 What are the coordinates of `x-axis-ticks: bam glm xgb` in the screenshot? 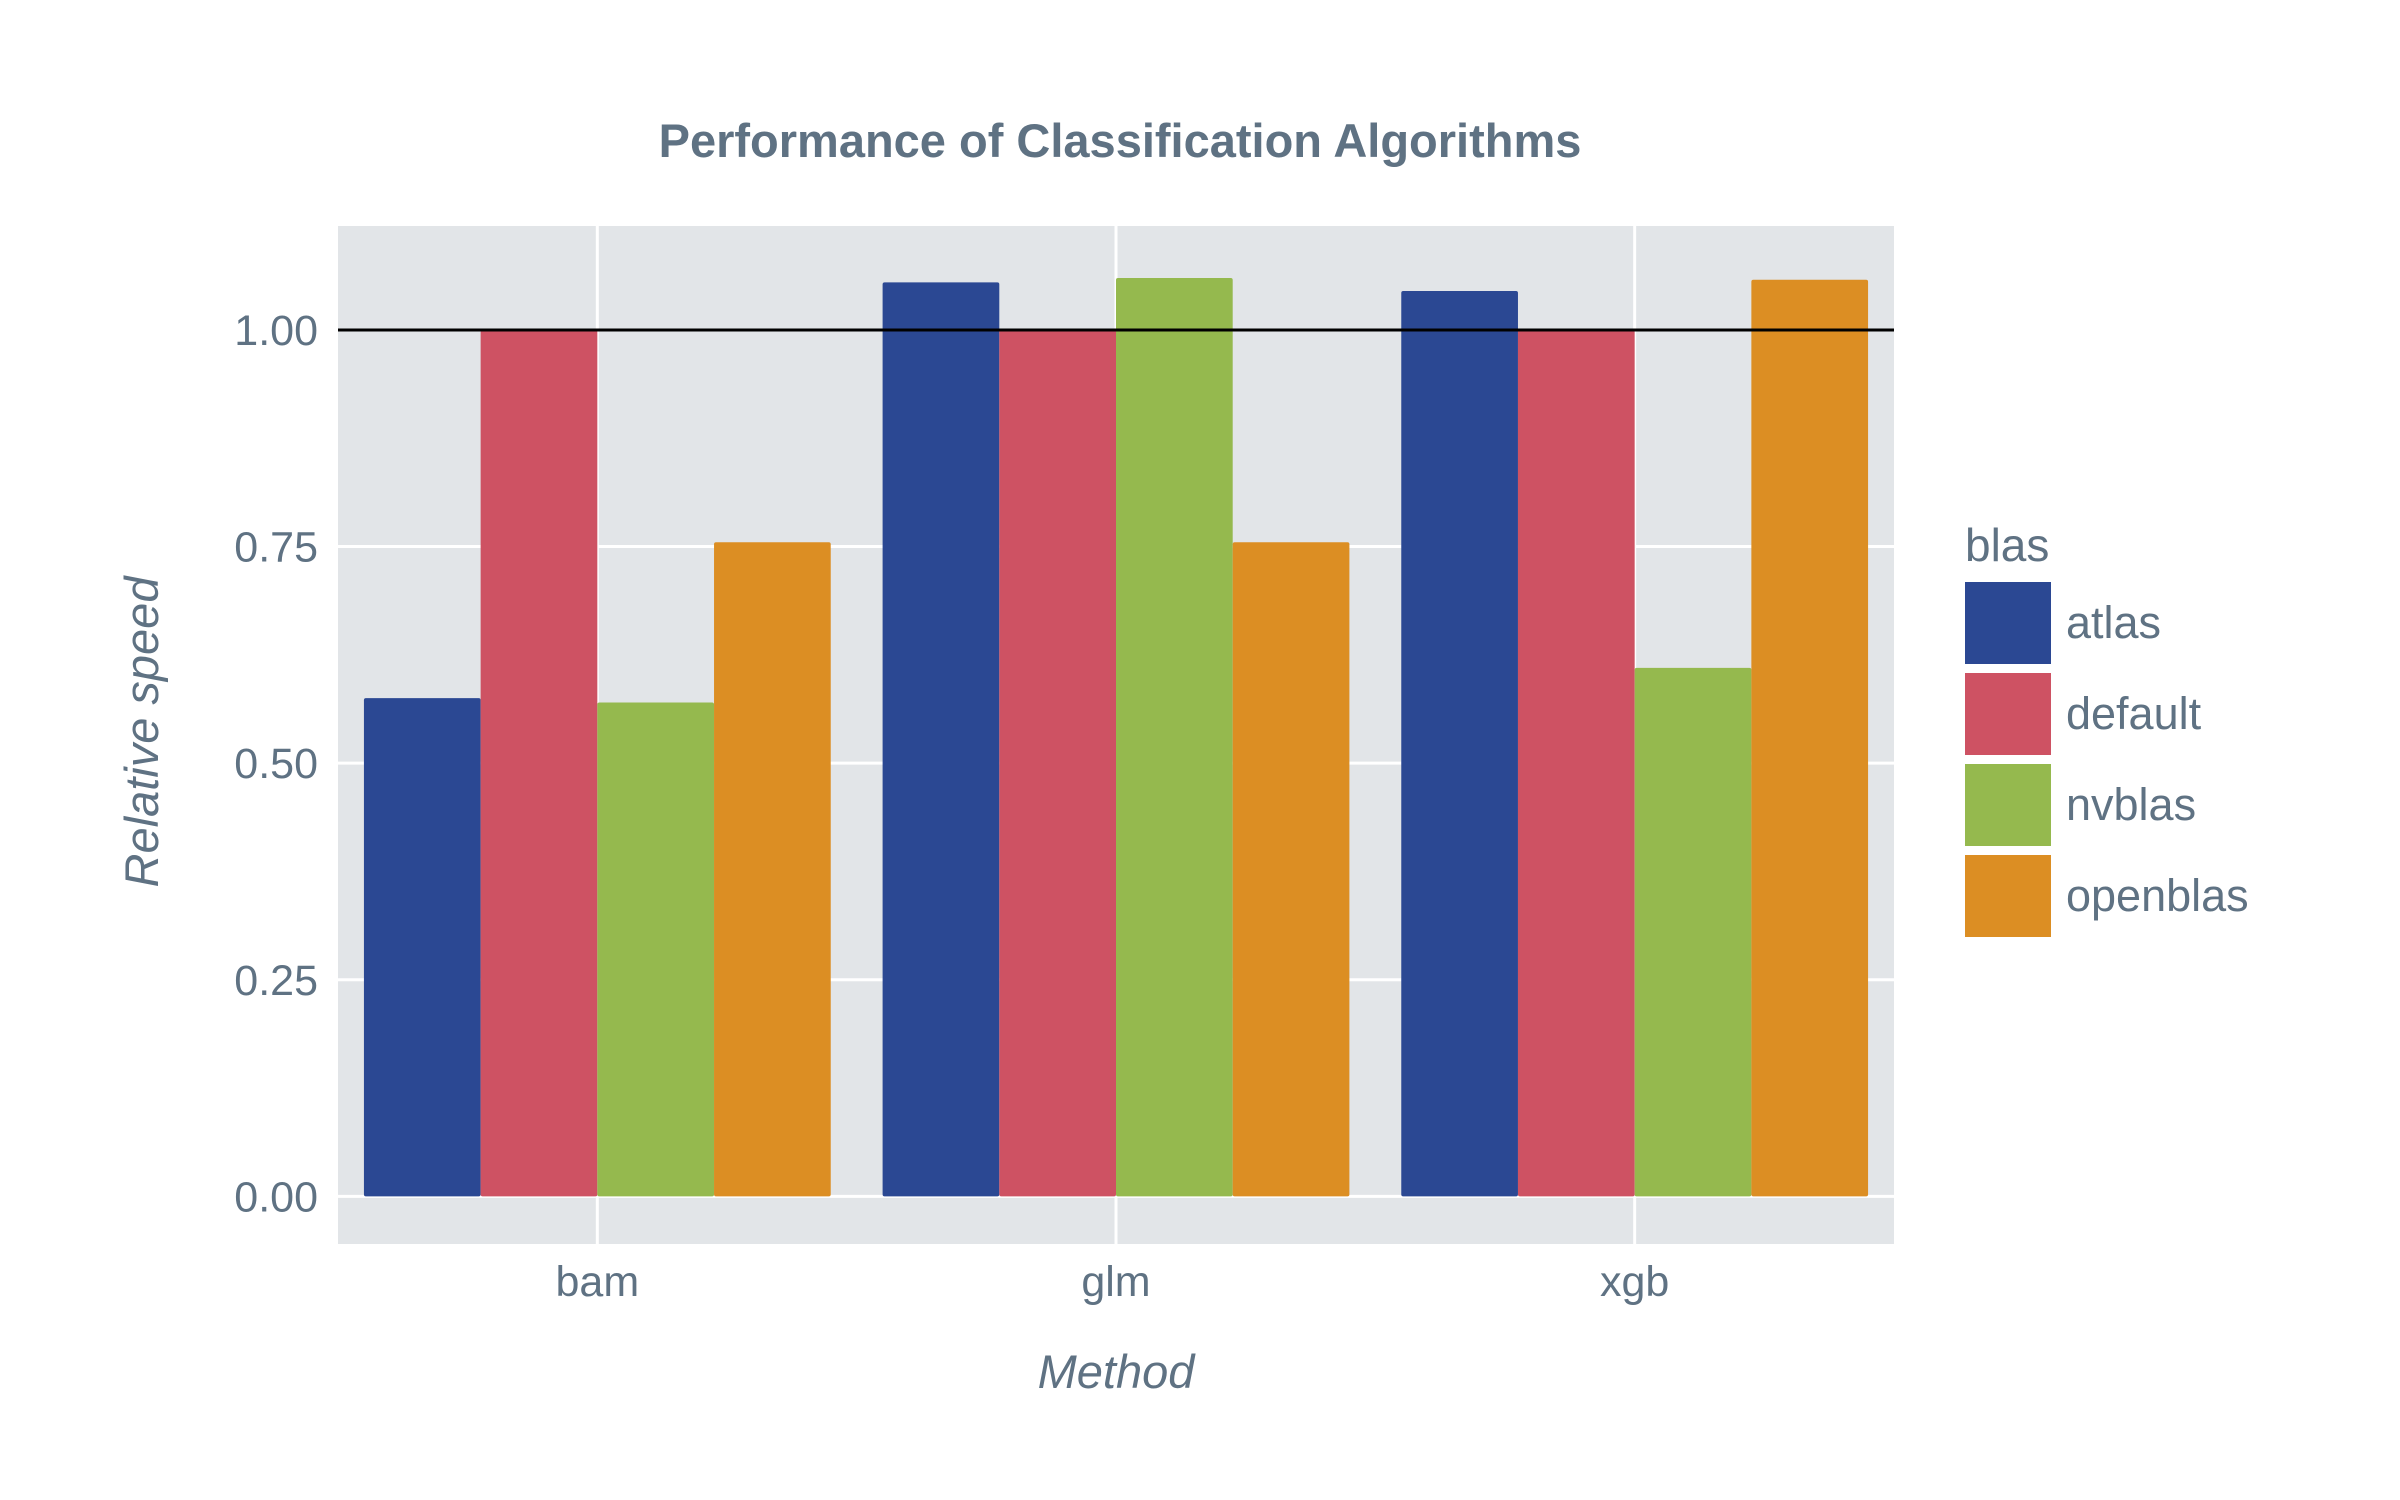 It's located at (1113, 1282).